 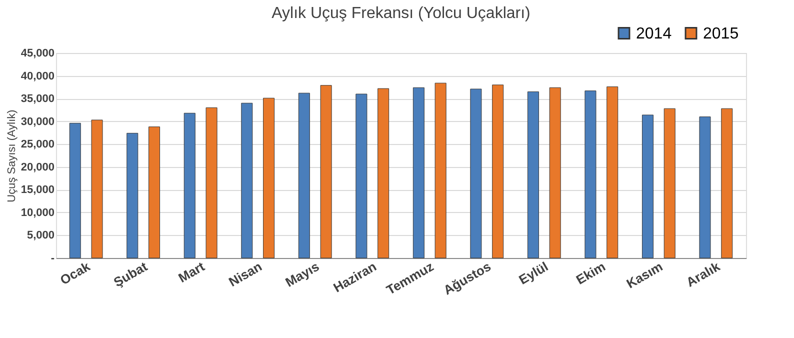 I want to click on y-tick-label: 40,000, so click(x=37, y=76).